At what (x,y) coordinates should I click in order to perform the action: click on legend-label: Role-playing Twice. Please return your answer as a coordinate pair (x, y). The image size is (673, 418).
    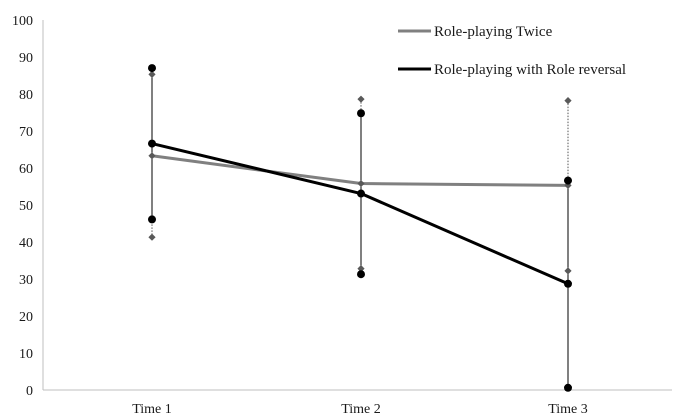
    Looking at the image, I should click on (493, 32).